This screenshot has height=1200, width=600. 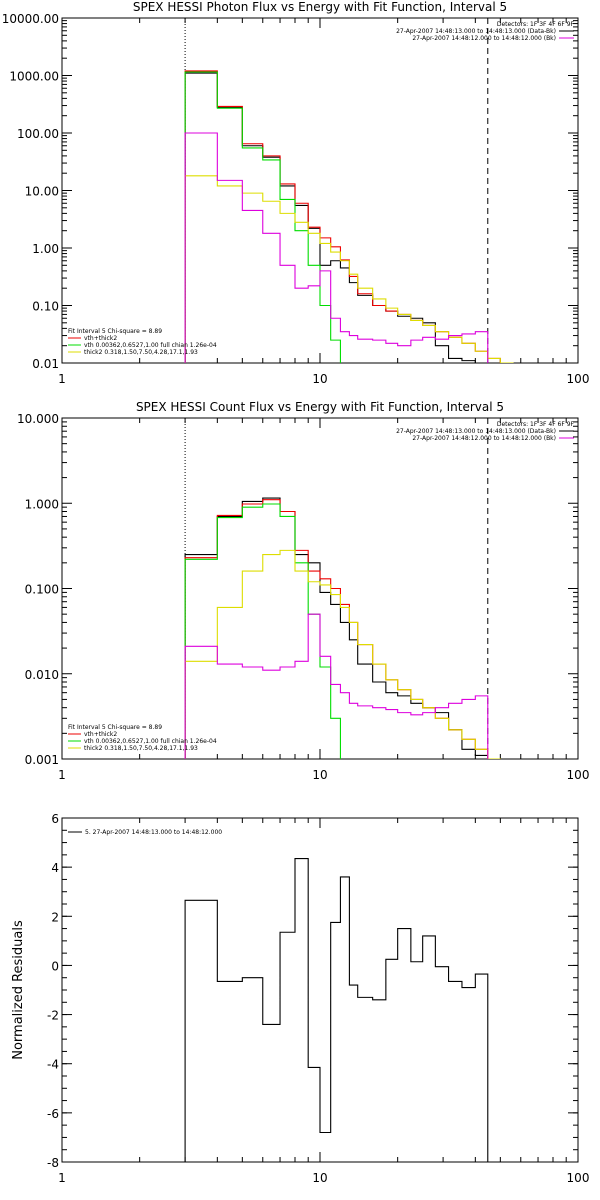 What do you see at coordinates (45, 249) in the screenshot?
I see `y-tick-label: 1.00` at bounding box center [45, 249].